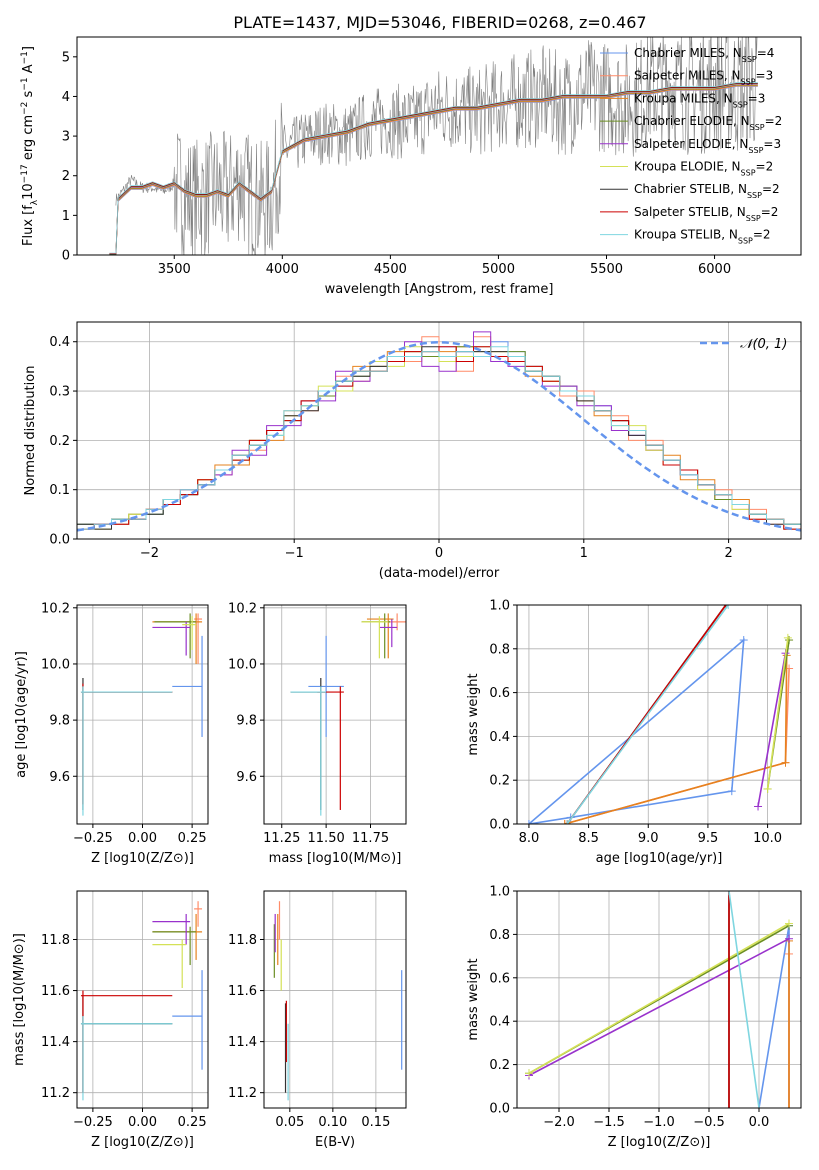 The image size is (819, 1170). I want to click on x-tick-label: −1, so click(294, 553).